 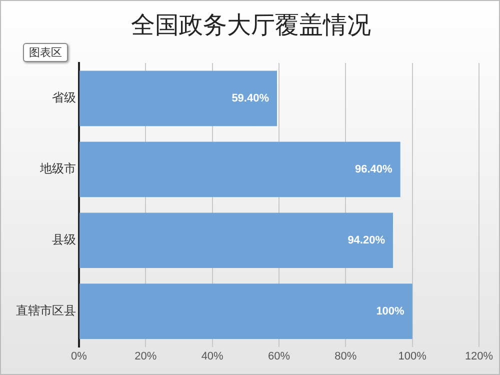 I want to click on data-label: 94.20%, so click(x=367, y=240).